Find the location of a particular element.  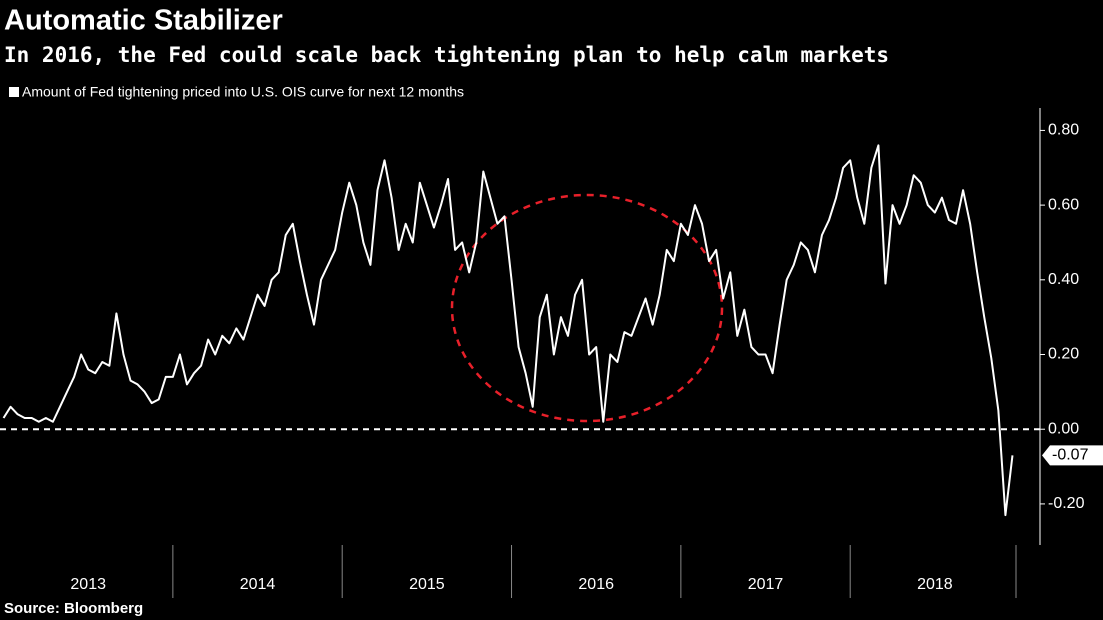

x-tick-label: 2014 is located at coordinates (258, 584).